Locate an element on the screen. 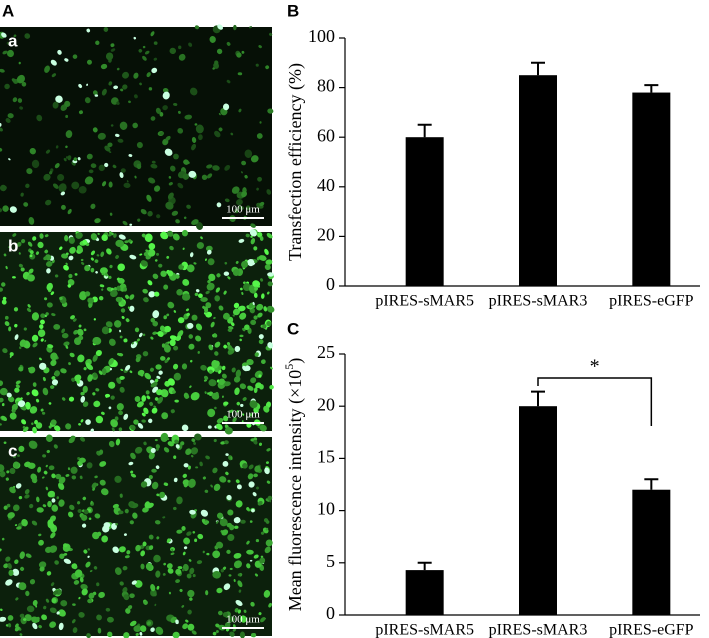  y-tick-label: 0 is located at coordinates (330, 284).